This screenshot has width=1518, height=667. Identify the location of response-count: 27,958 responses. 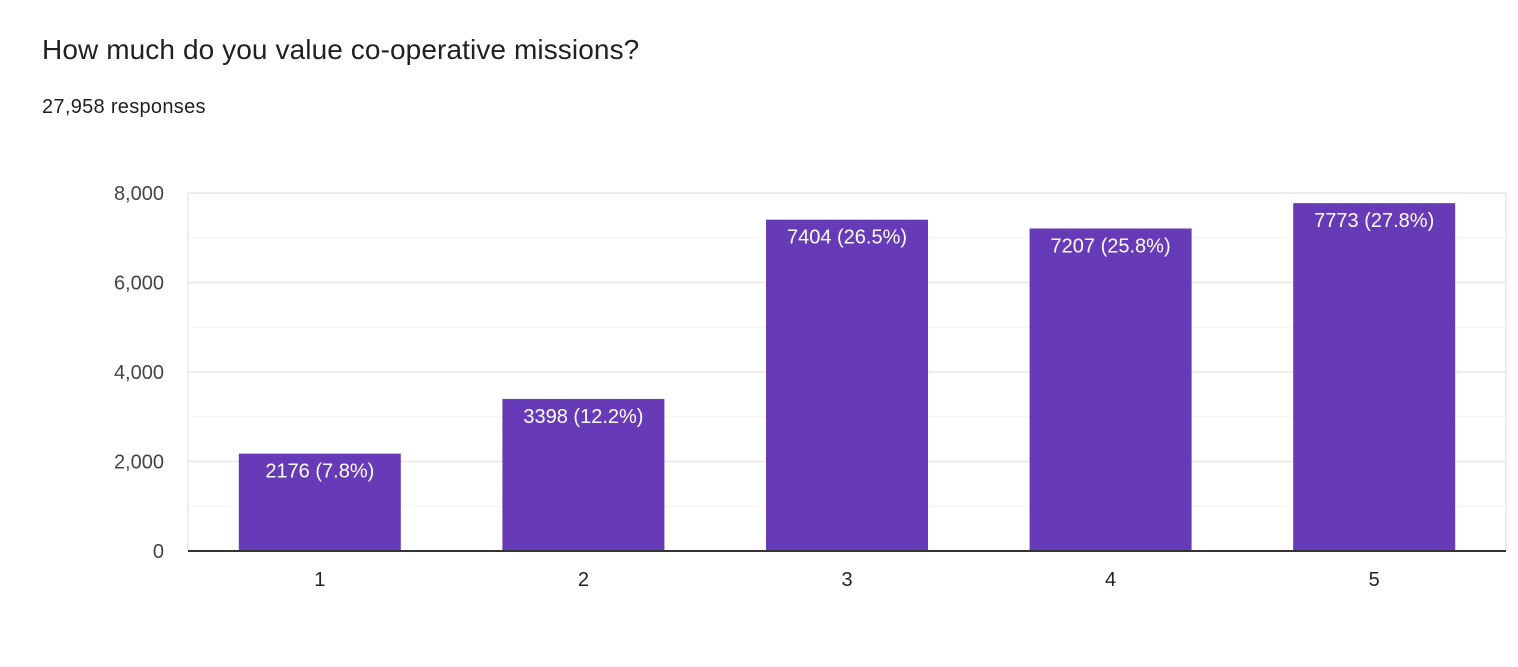
(124, 107).